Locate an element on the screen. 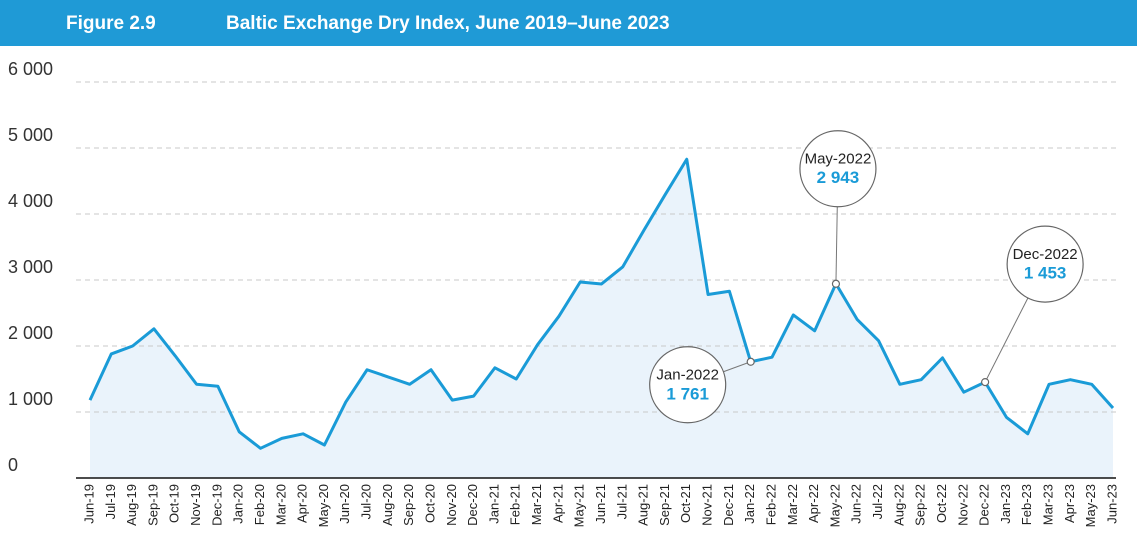 Image resolution: width=1137 pixels, height=544 pixels. x-tick-label: Jul-22 is located at coordinates (877, 501).